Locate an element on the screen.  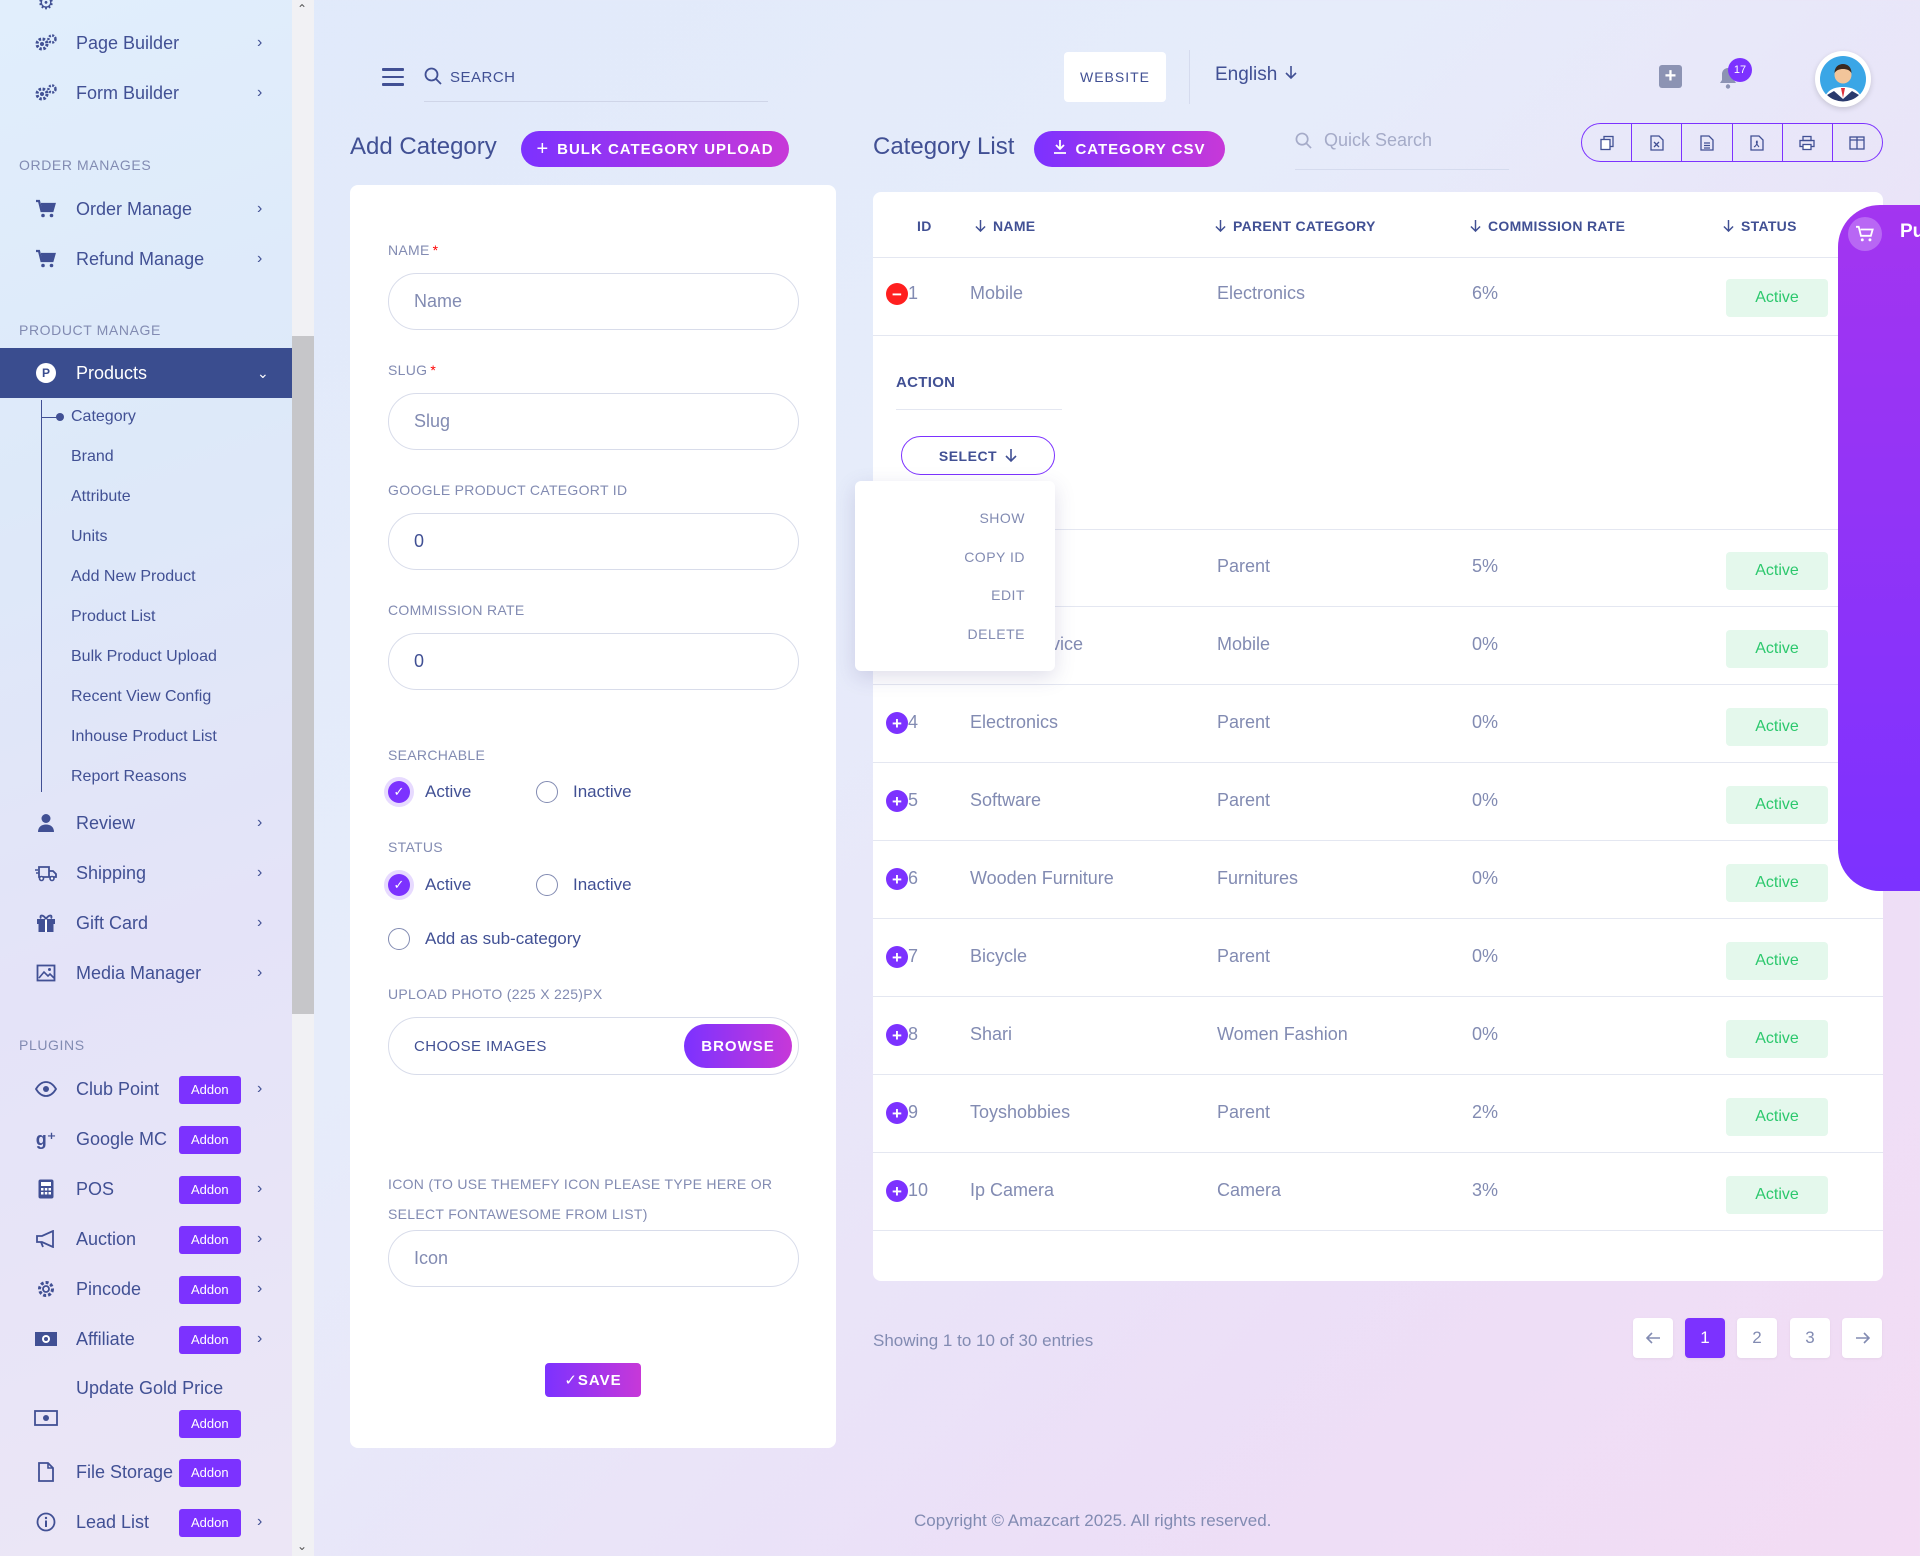
column-header-name: NAME is located at coordinates (1005, 226).